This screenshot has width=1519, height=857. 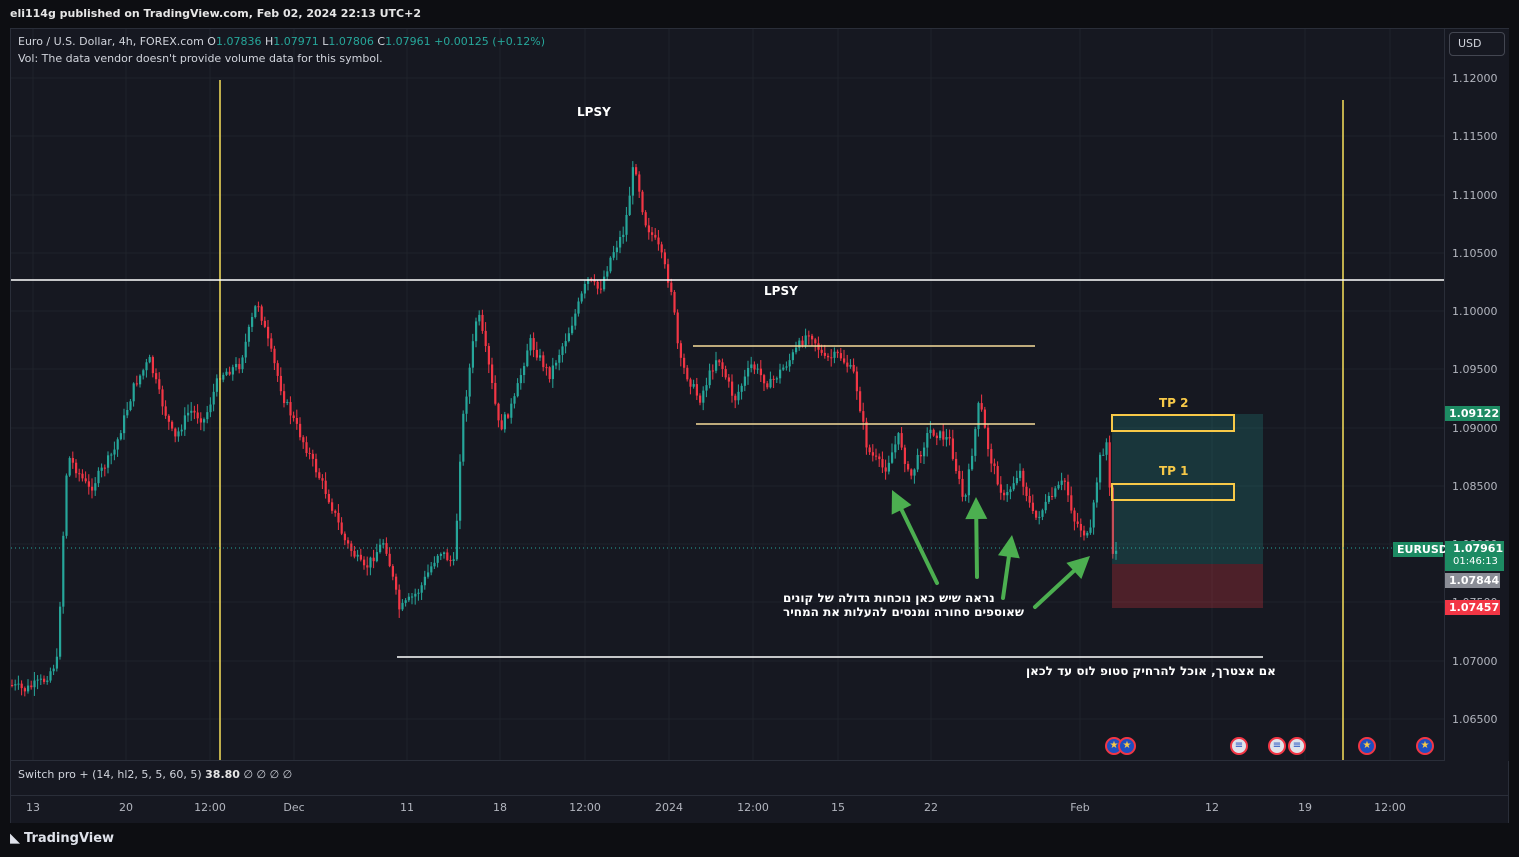 I want to click on x-tick: 12:00, so click(x=585, y=807).